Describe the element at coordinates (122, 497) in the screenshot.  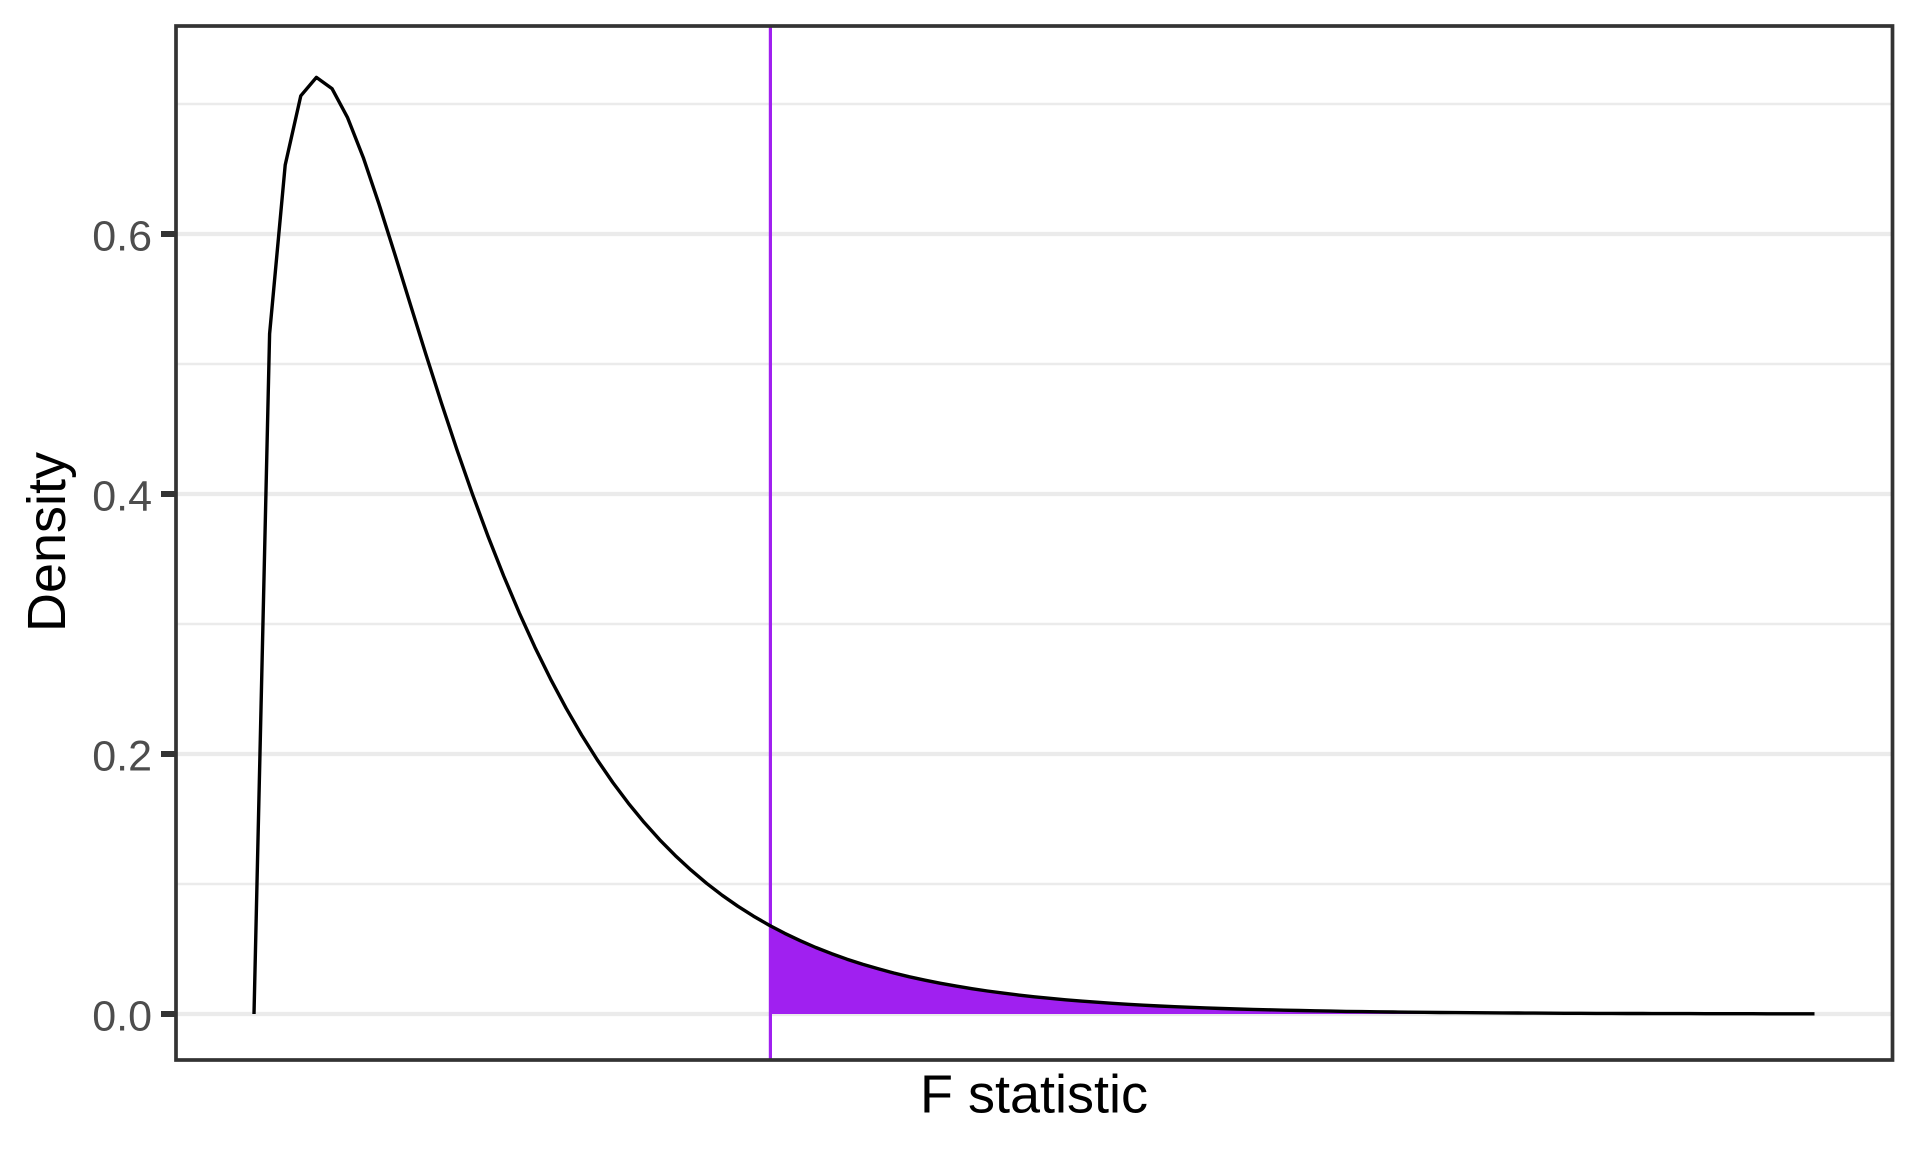
I see `svg-text: 0.4` at that location.